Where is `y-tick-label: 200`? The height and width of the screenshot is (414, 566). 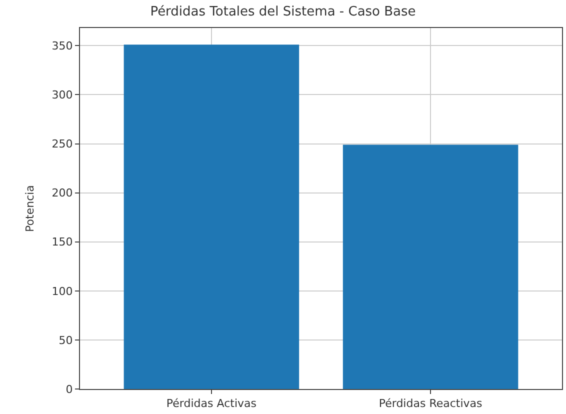 y-tick-label: 200 is located at coordinates (62, 193).